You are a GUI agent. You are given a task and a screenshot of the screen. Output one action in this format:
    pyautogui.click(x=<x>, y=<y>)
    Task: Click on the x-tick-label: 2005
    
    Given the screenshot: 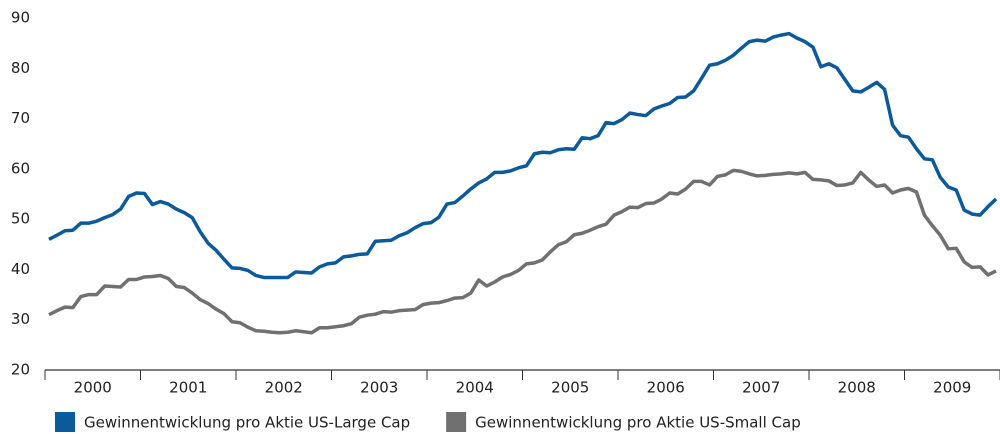 What is the action you would take?
    pyautogui.click(x=570, y=388)
    